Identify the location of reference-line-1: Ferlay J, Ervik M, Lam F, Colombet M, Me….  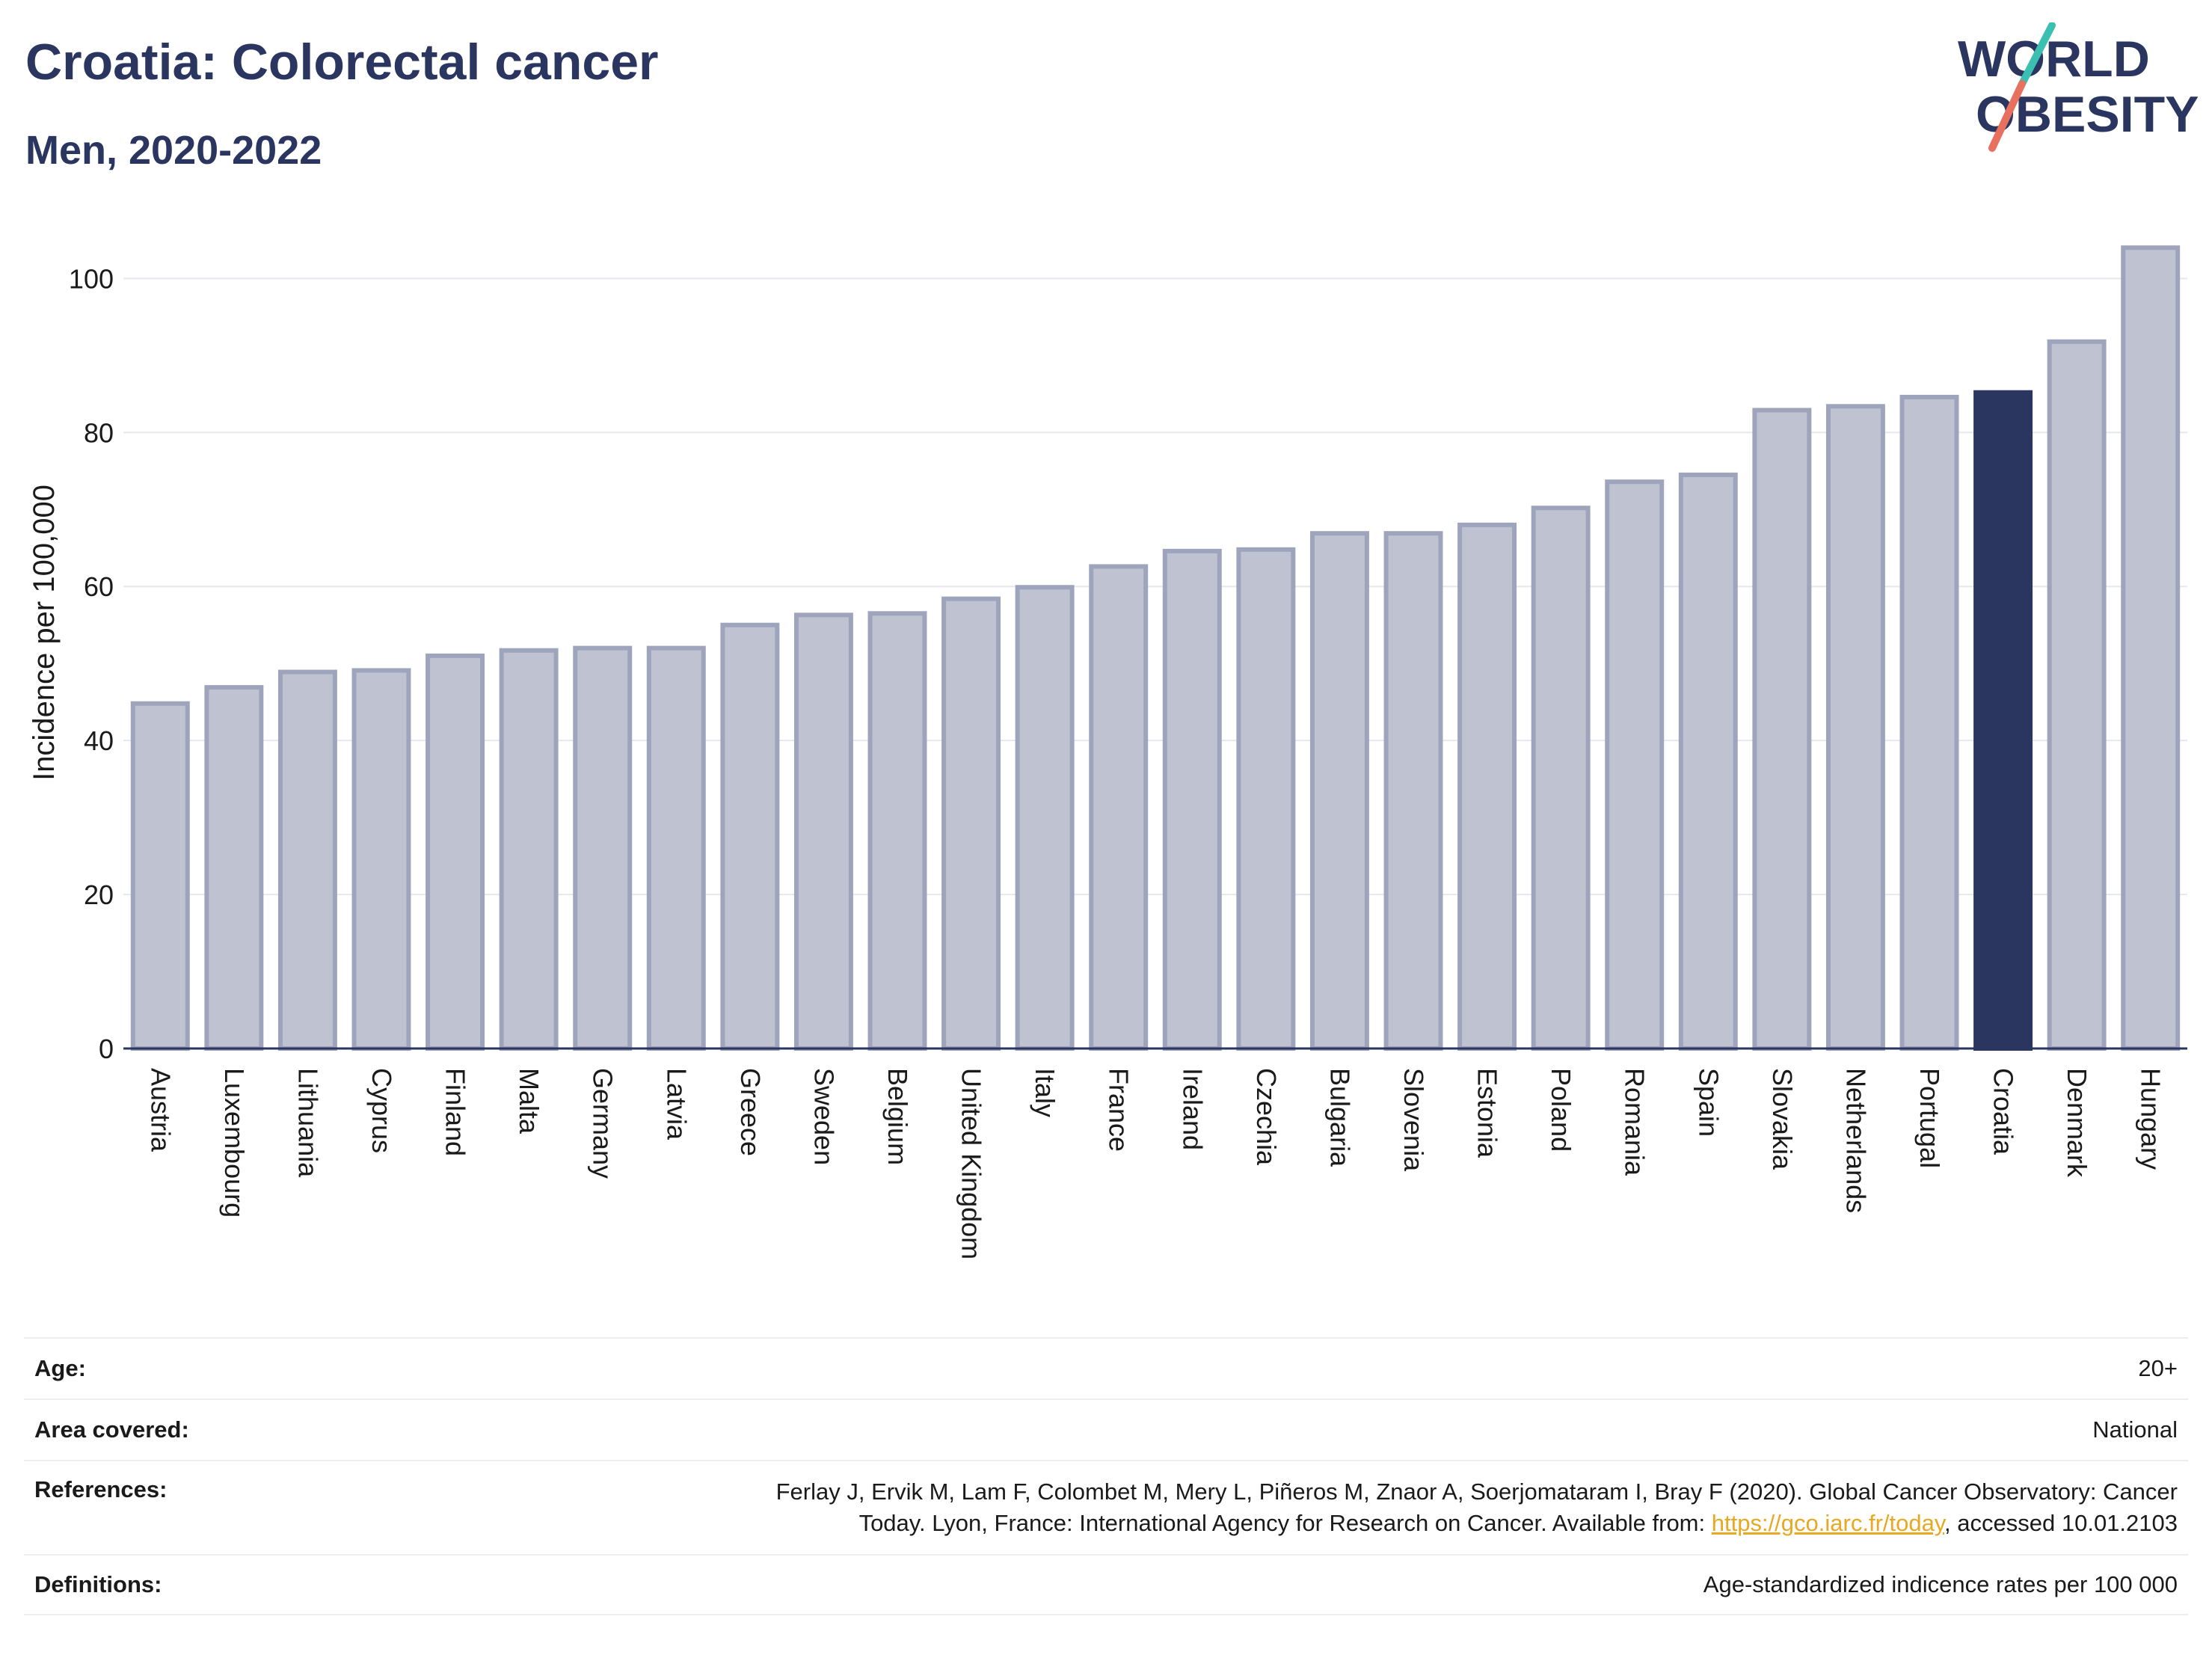
(1476, 1492).